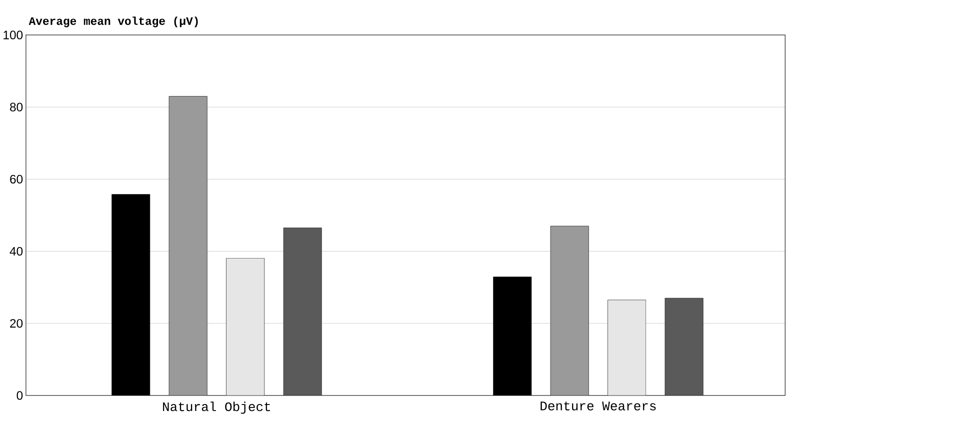 The height and width of the screenshot is (430, 980). What do you see at coordinates (16, 107) in the screenshot?
I see `y-tick-label: 80` at bounding box center [16, 107].